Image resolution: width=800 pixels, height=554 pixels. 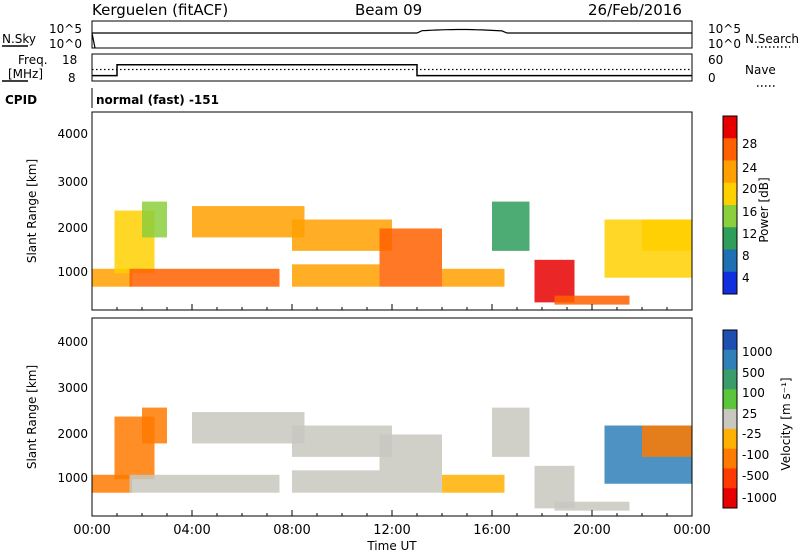 I want to click on power-echo-regions, so click(x=392, y=253).